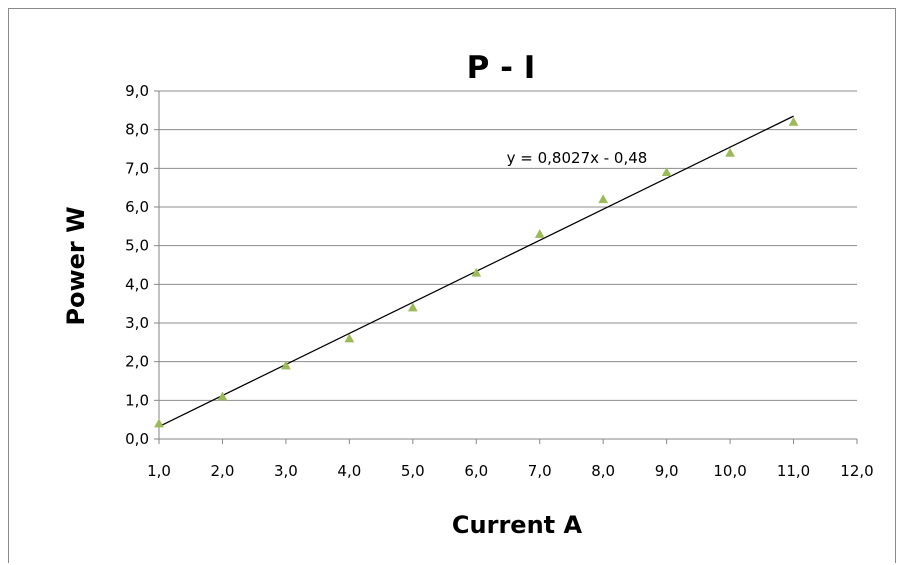  What do you see at coordinates (577, 158) in the screenshot?
I see `trendline-equation: y = 0,8027x - 0,48` at bounding box center [577, 158].